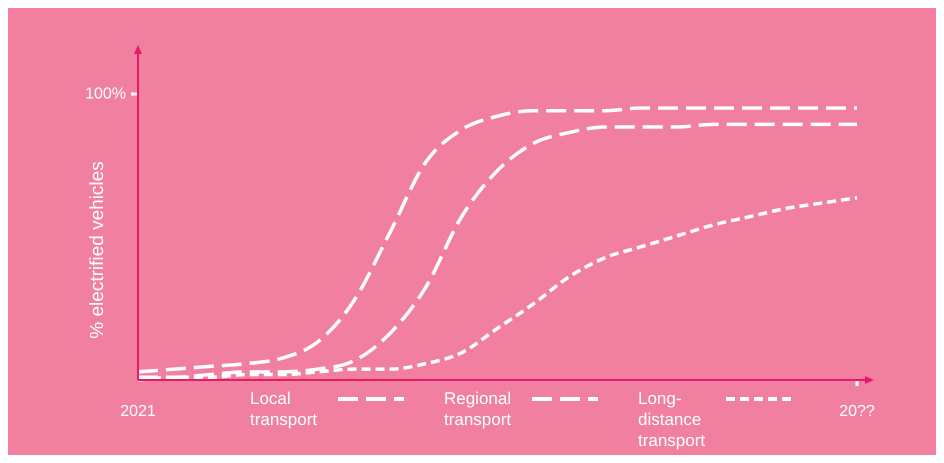 This screenshot has height=463, width=944. I want to click on text: 100%, so click(105, 93).